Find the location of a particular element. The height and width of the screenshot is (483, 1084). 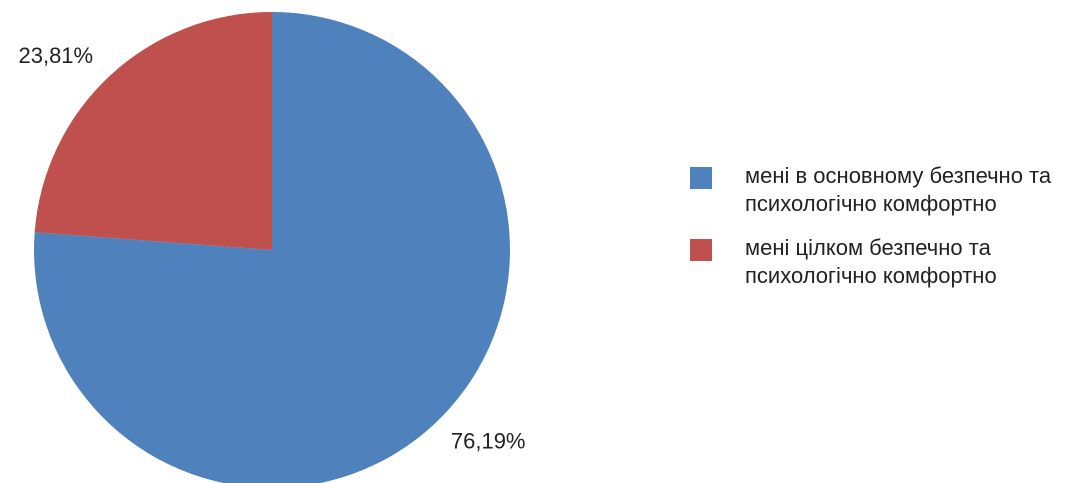

data-label: 76,19% is located at coordinates (488, 441).